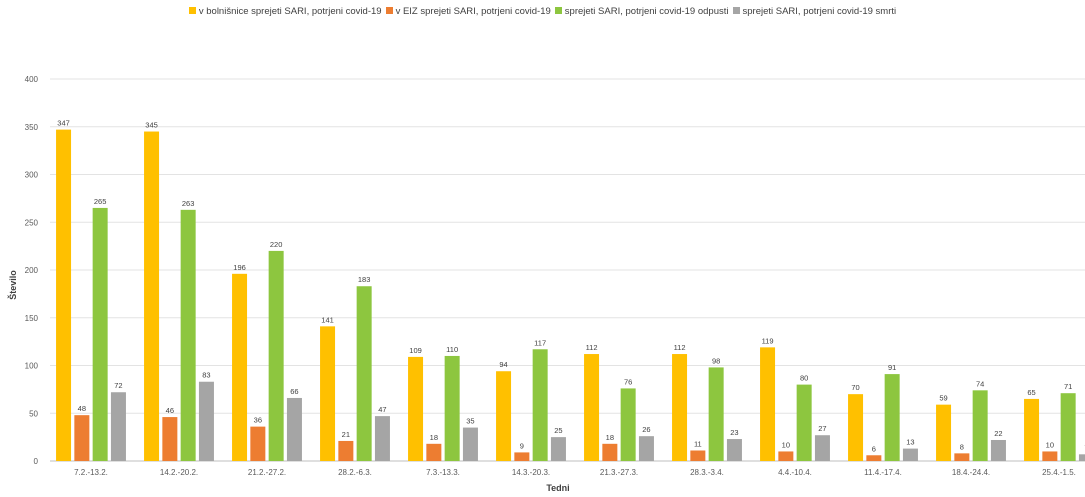 The width and height of the screenshot is (1085, 497). What do you see at coordinates (592, 347) in the screenshot?
I see `data-label: 112` at bounding box center [592, 347].